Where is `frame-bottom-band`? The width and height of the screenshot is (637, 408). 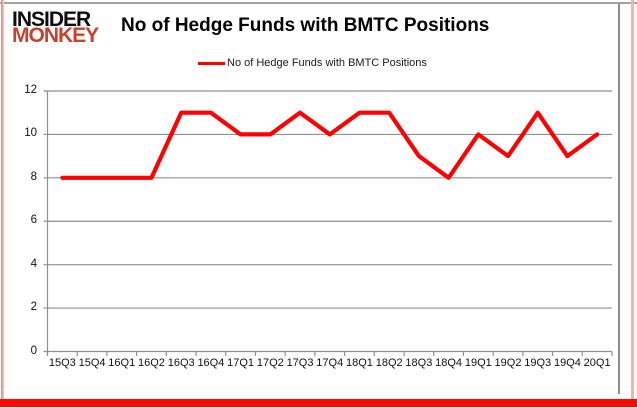
frame-bottom-band is located at coordinates (318, 403).